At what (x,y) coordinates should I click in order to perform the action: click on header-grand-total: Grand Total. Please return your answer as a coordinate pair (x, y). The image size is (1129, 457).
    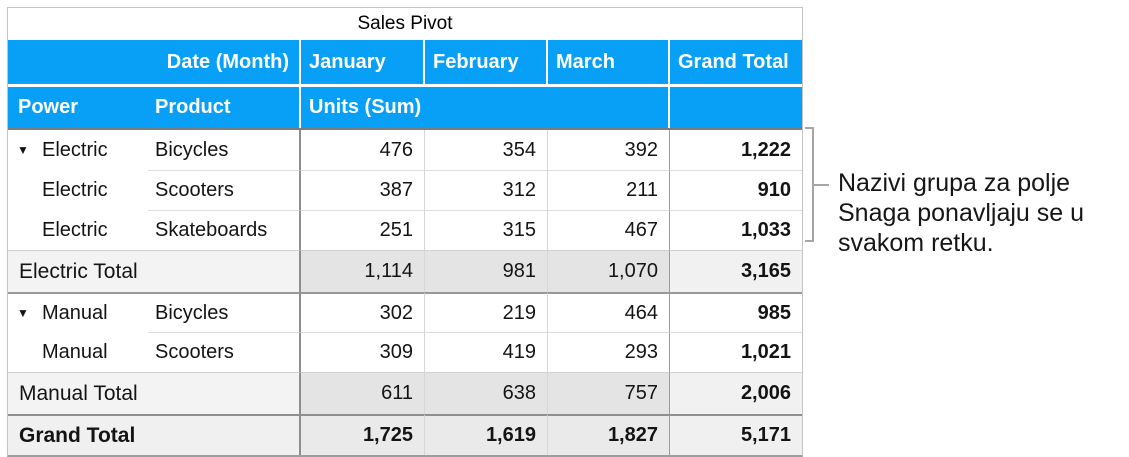
    Looking at the image, I should click on (733, 61).